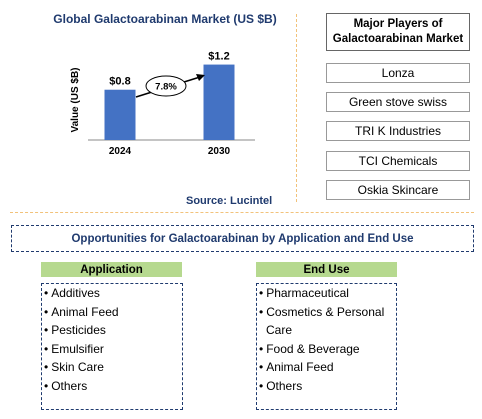  I want to click on end-use-item: Pharmaceutical, so click(326, 293).